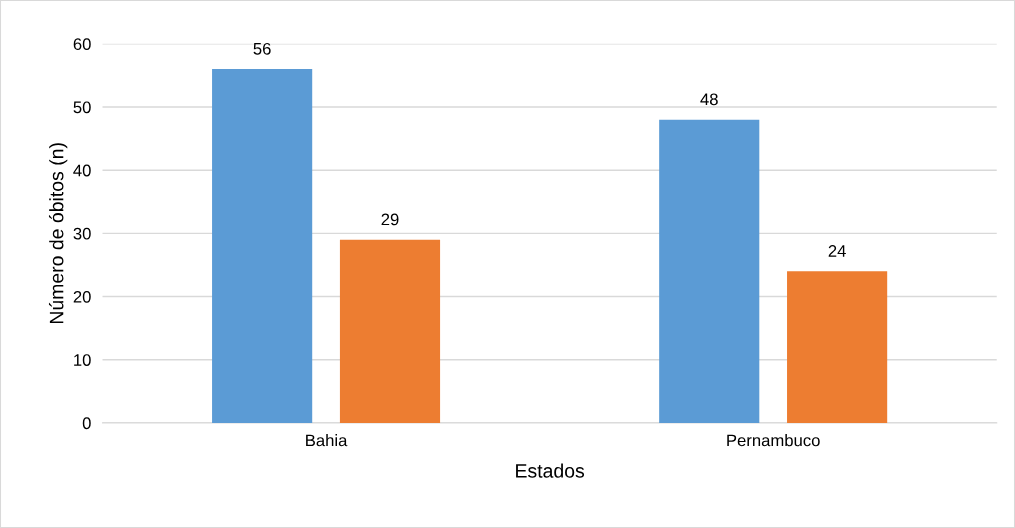 This screenshot has height=528, width=1015. Describe the element at coordinates (82, 233) in the screenshot. I see `y-tick-label: 30` at that location.